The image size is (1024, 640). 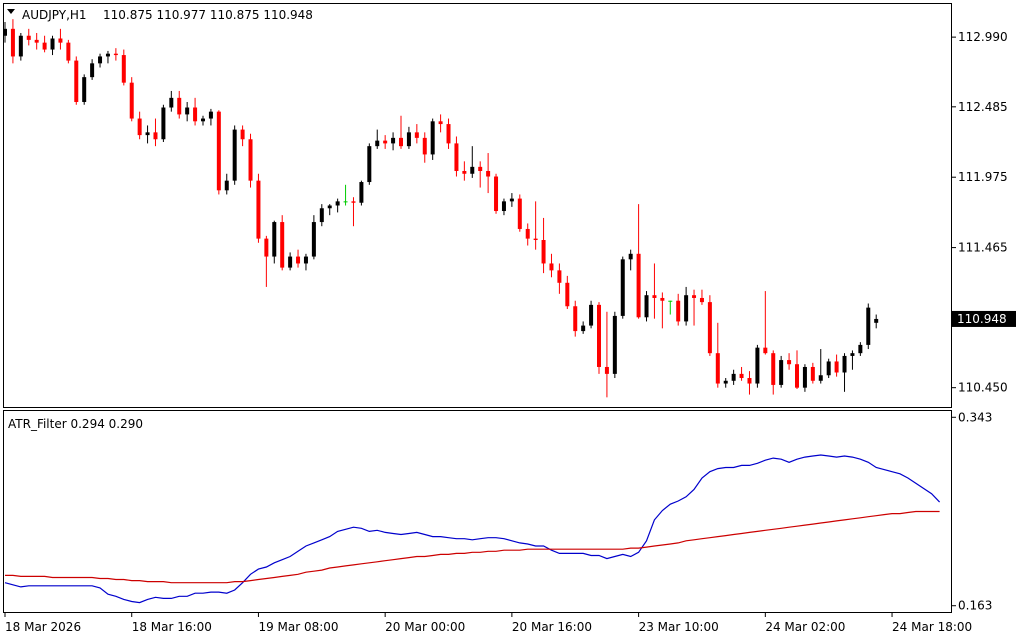 What do you see at coordinates (552, 627) in the screenshot?
I see `time-tick-label: 20 Mar 16:00` at bounding box center [552, 627].